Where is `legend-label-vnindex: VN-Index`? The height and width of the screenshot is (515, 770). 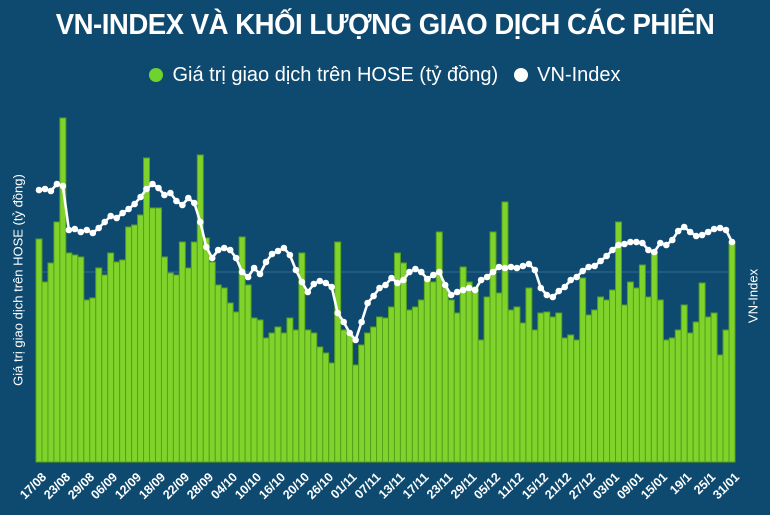 legend-label-vnindex: VN-Index is located at coordinates (579, 74).